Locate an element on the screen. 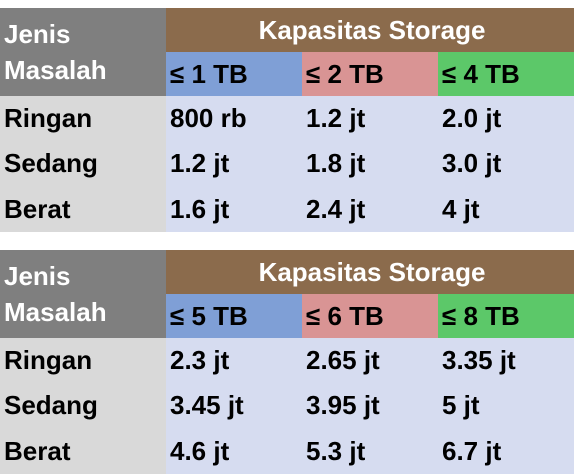 This screenshot has height=474, width=578. cell: 3.95 jt is located at coordinates (370, 405).